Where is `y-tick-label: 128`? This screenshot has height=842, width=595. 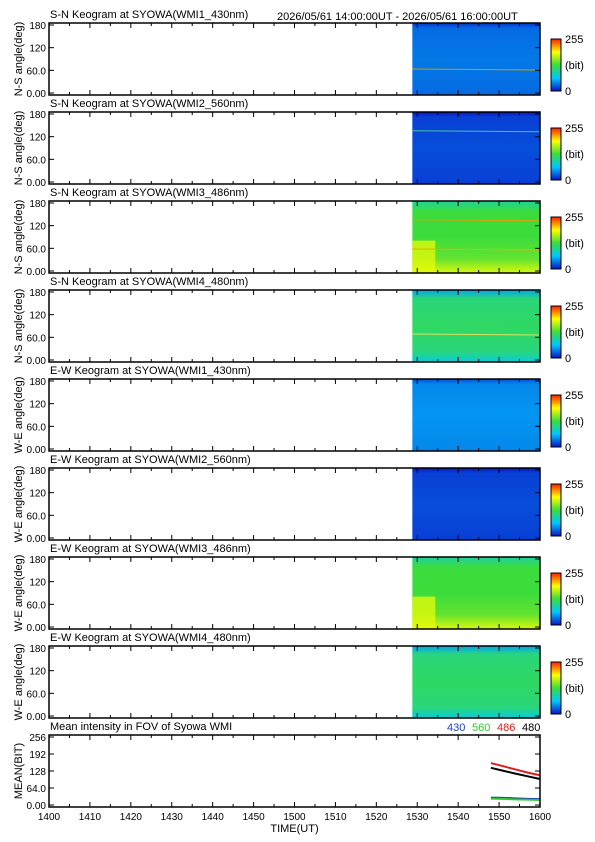
y-tick-label: 128 is located at coordinates (37, 772).